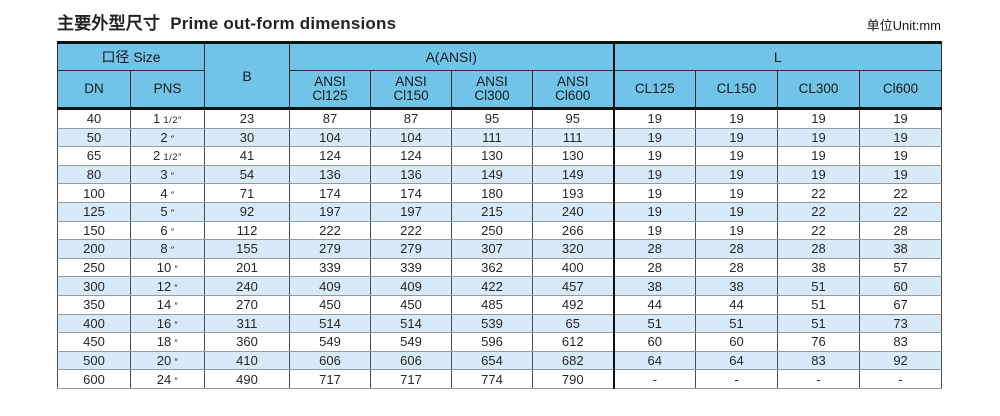 Image resolution: width=1000 pixels, height=416 pixels. I want to click on cell-l-cl600: 22, so click(901, 193).